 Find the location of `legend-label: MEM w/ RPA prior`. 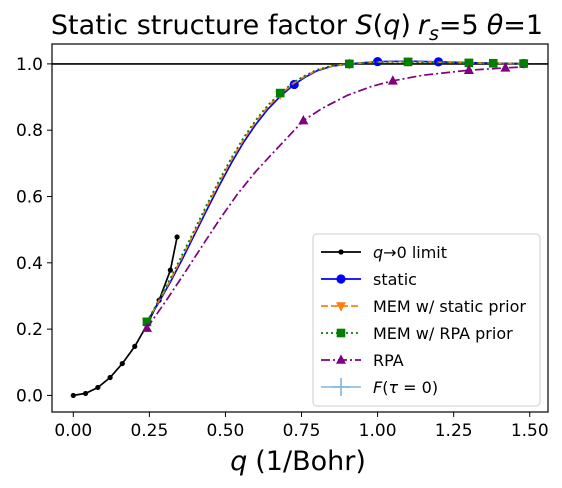

legend-label: MEM w/ RPA prior is located at coordinates (443, 333).